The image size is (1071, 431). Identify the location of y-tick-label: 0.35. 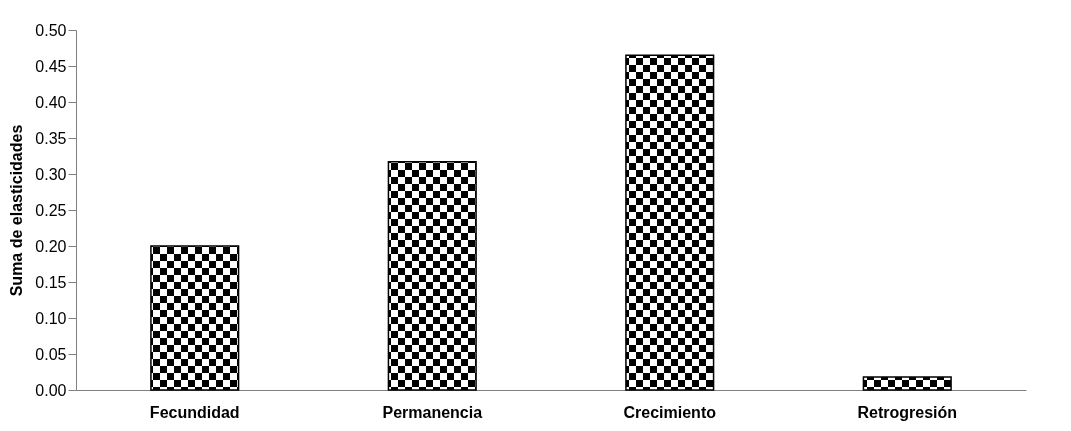
(51, 138).